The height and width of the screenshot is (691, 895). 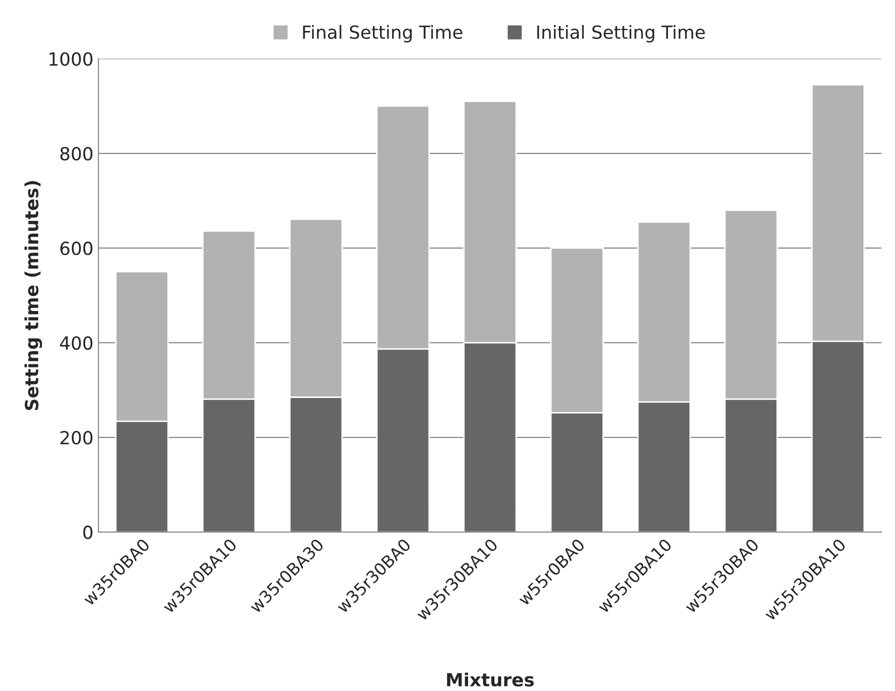 I want to click on y-tick-label: 200, so click(x=76, y=437).